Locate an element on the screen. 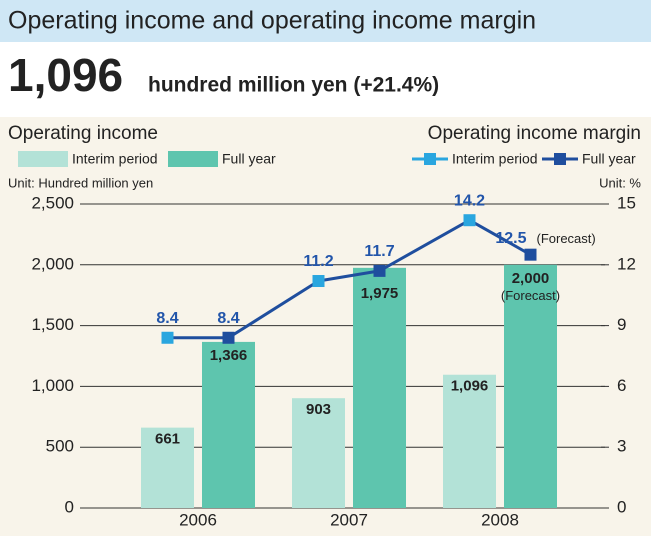 The image size is (651, 536). y2-tick-label: 0 is located at coordinates (621, 506).